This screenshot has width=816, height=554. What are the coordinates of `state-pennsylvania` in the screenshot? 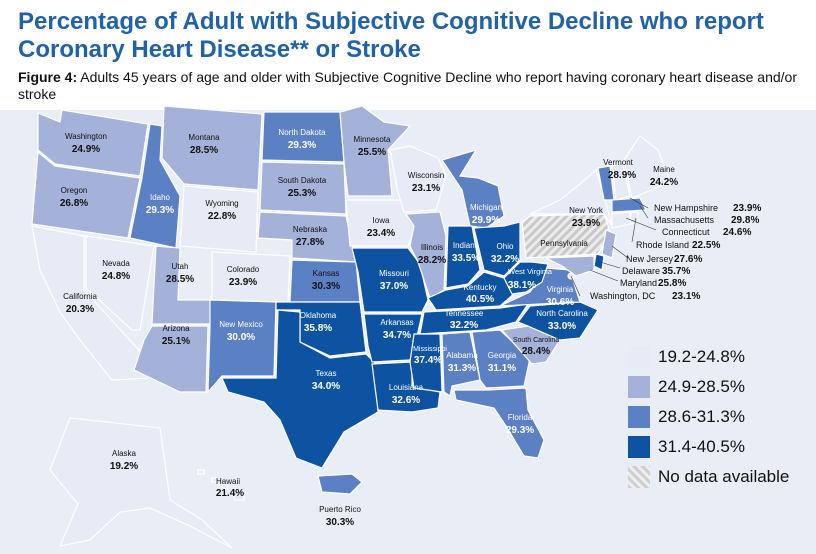 It's located at (566, 236).